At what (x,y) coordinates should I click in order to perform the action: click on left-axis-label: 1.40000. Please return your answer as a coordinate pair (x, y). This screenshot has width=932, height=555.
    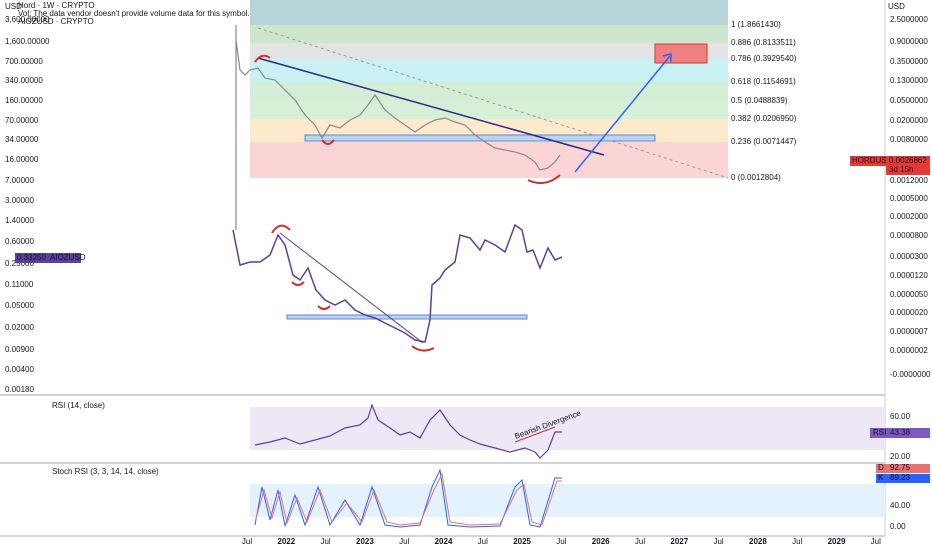
    Looking at the image, I should click on (19, 220).